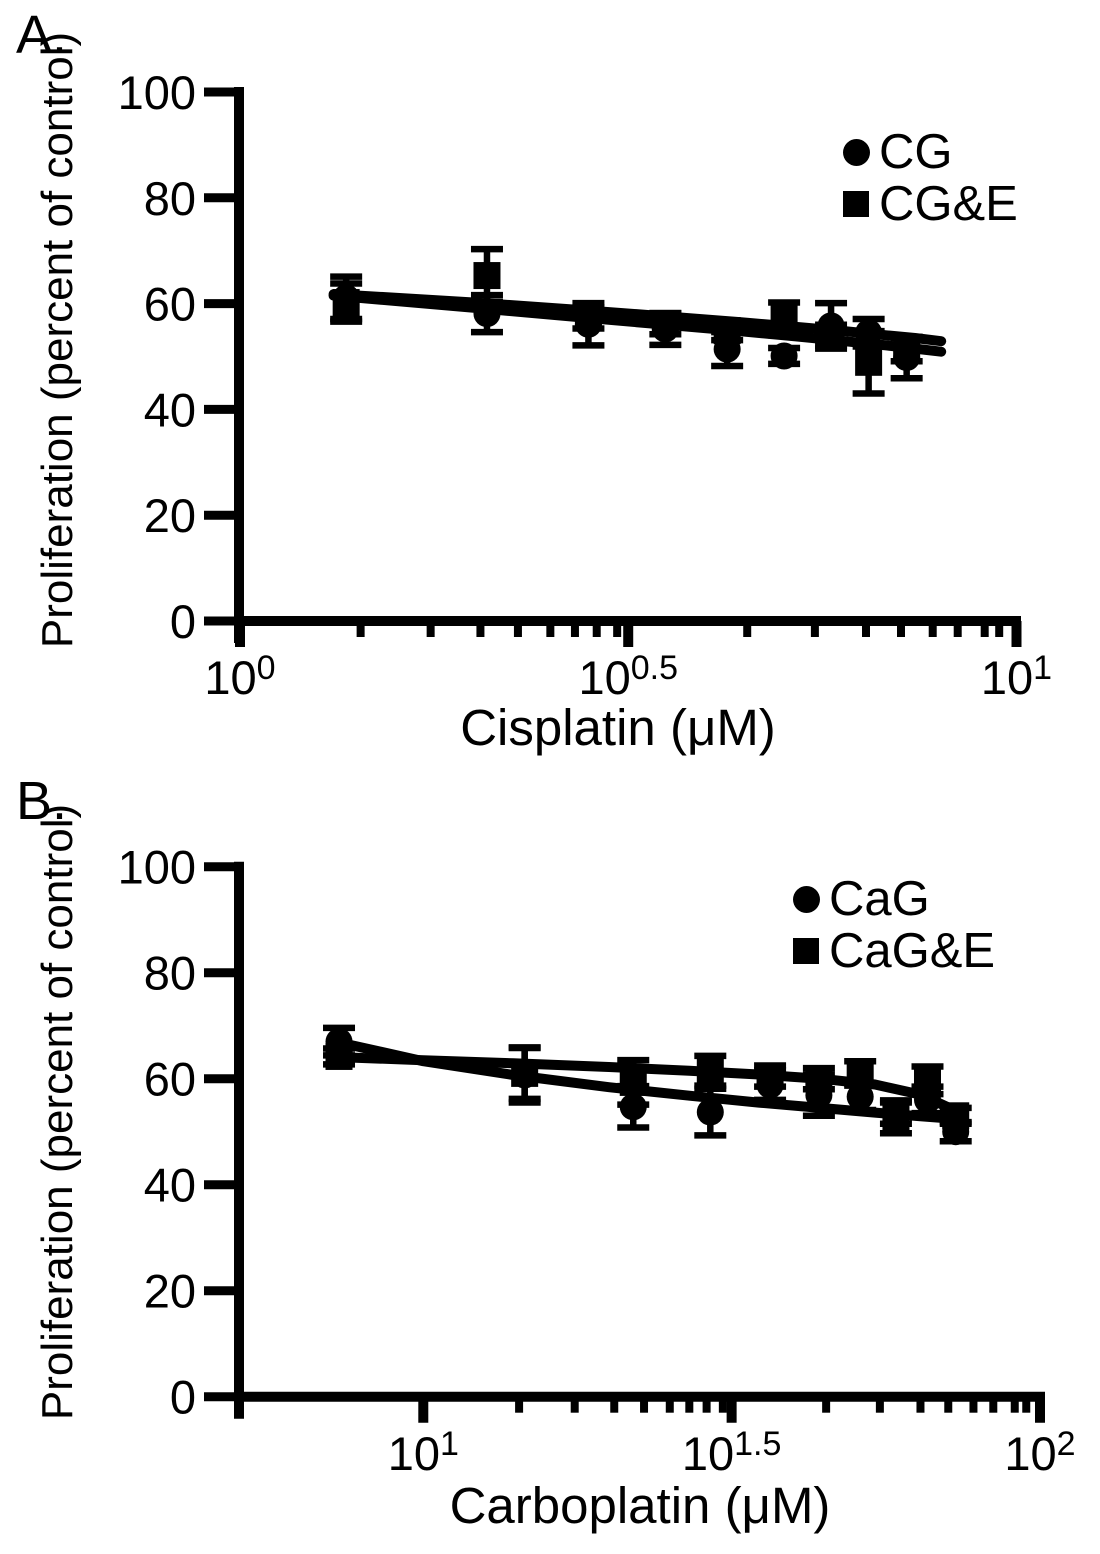  I want to click on panel-b-y-tick-label: 60, so click(170, 1079).